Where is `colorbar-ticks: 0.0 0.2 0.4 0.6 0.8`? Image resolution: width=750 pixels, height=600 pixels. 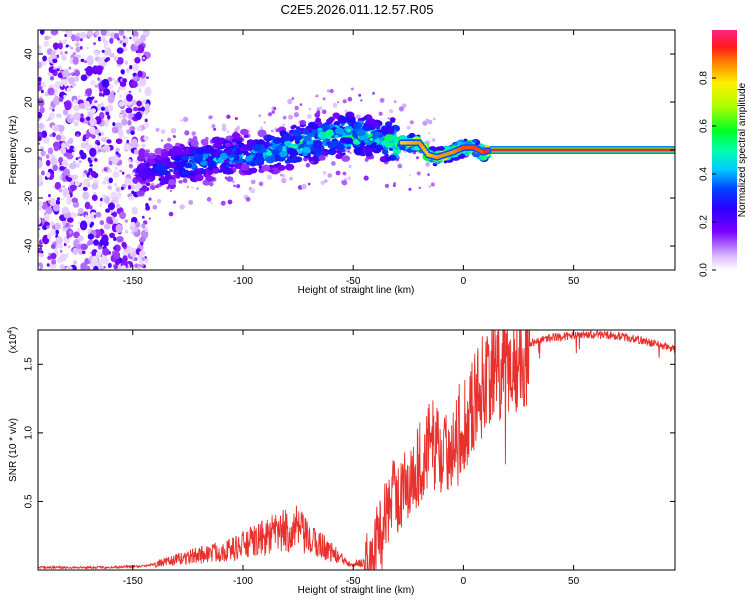
colorbar-ticks: 0.0 0.2 0.4 0.6 0.8 is located at coordinates (707, 174).